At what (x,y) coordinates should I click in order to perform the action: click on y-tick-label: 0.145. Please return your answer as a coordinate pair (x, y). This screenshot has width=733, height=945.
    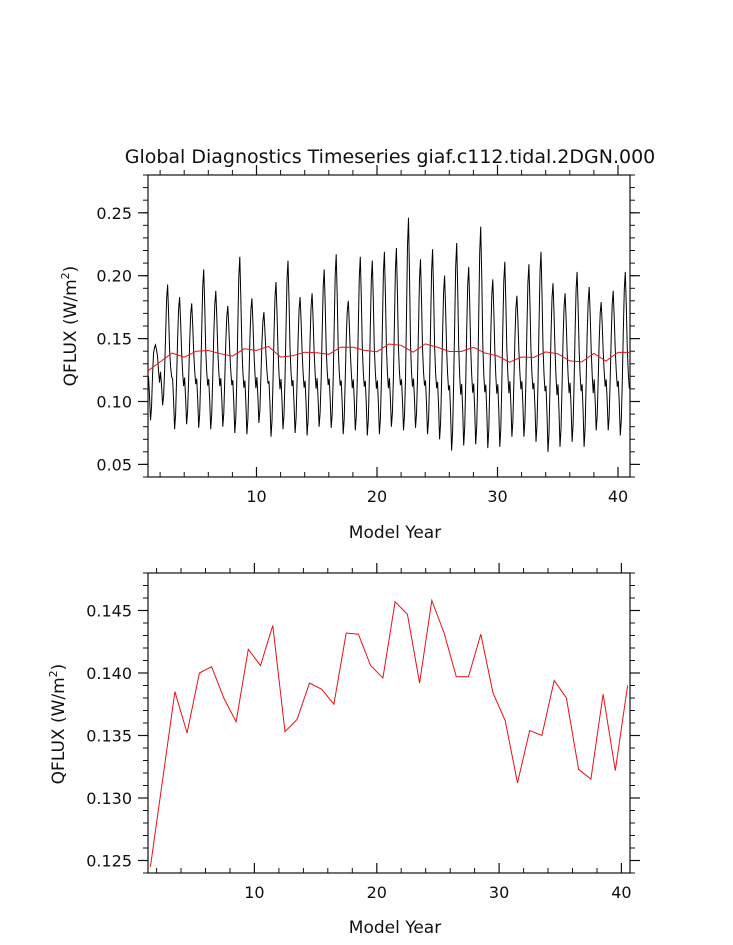
    Looking at the image, I should click on (109, 611).